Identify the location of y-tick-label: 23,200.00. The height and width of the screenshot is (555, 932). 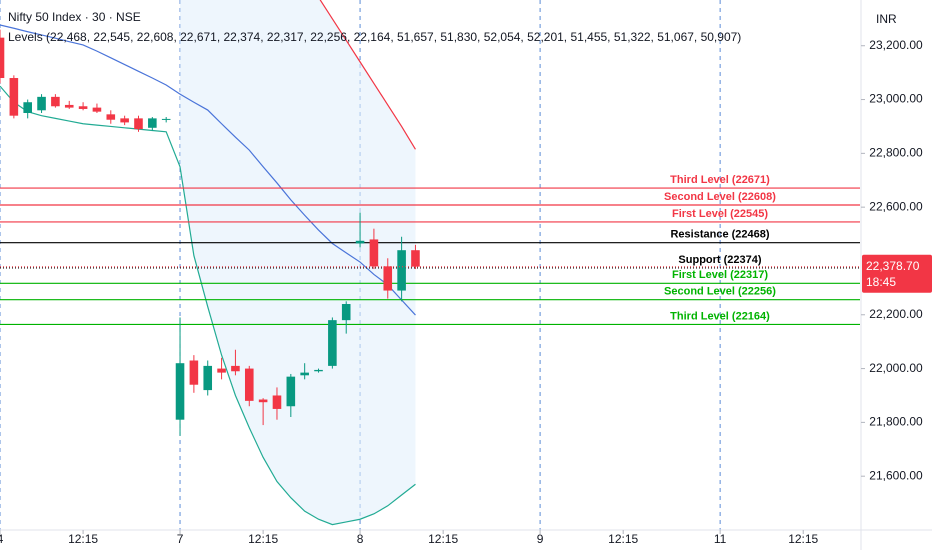
(896, 45).